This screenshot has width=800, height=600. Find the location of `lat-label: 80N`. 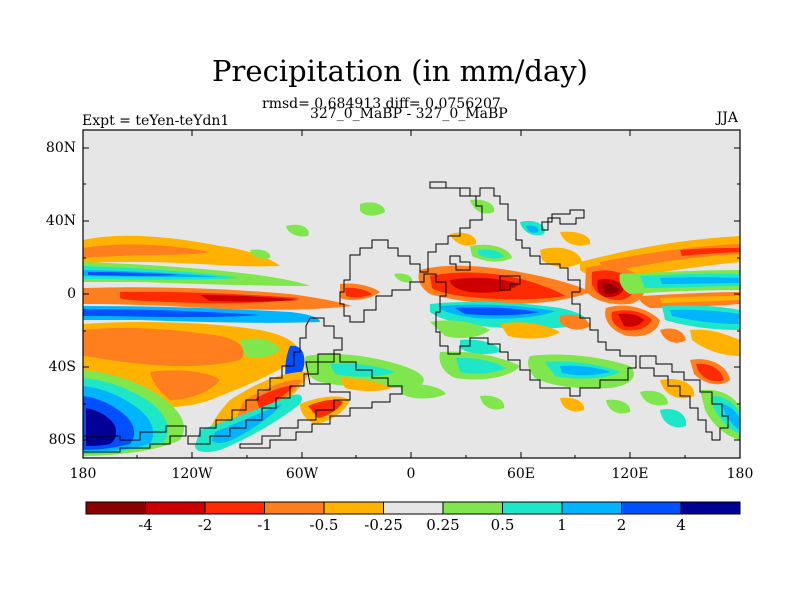

lat-label: 80N is located at coordinates (60, 148).